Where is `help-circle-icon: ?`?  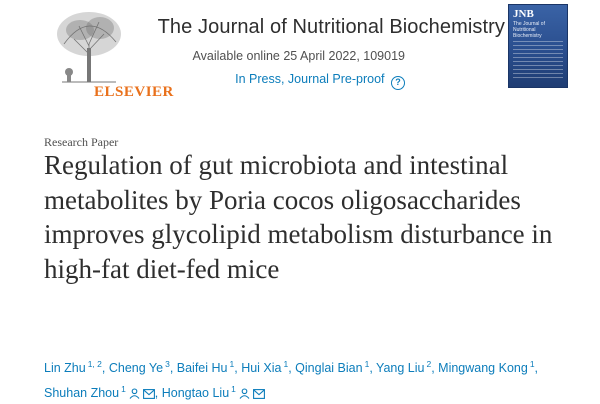 help-circle-icon: ? is located at coordinates (398, 83).